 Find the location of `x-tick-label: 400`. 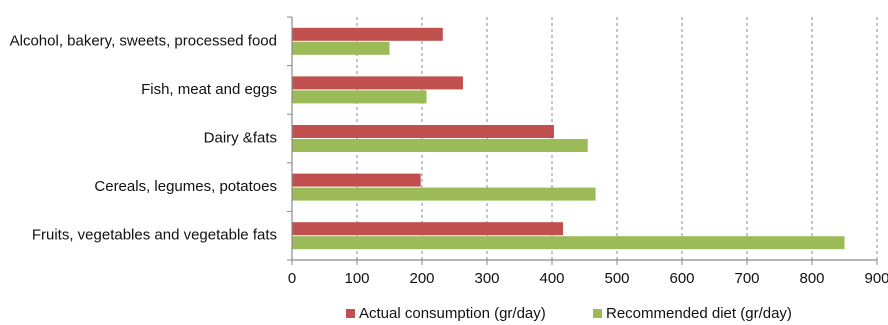

x-tick-label: 400 is located at coordinates (551, 278).